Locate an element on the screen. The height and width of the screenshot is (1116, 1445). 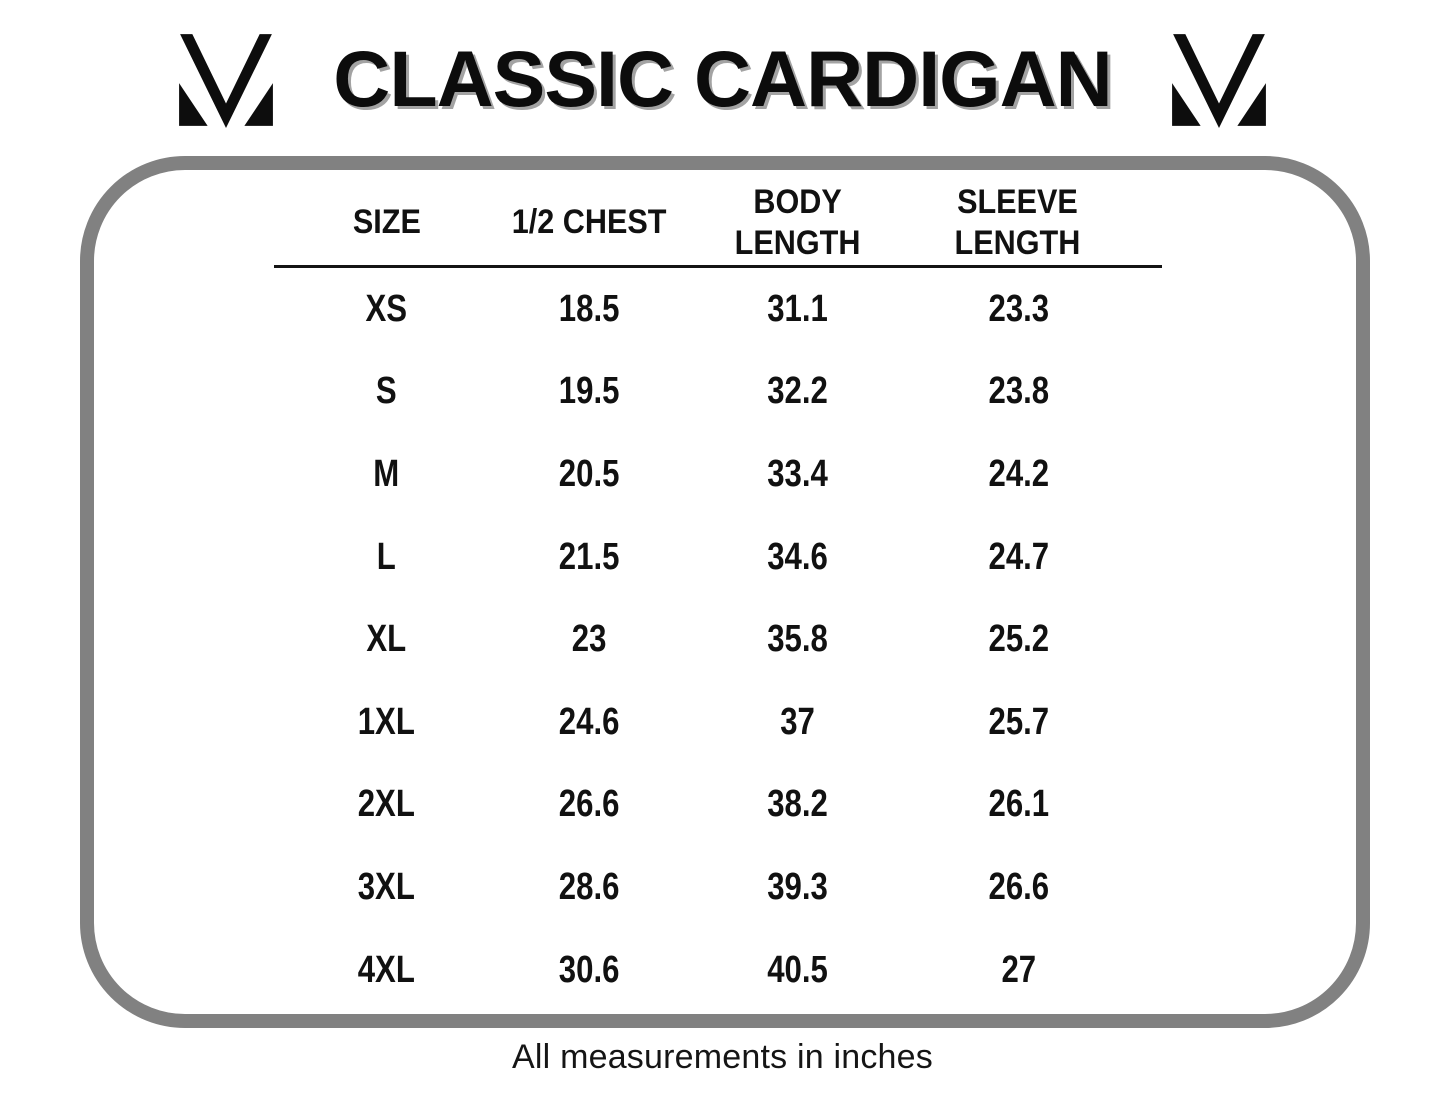
half-chest-cell: 28.6 is located at coordinates (589, 886).